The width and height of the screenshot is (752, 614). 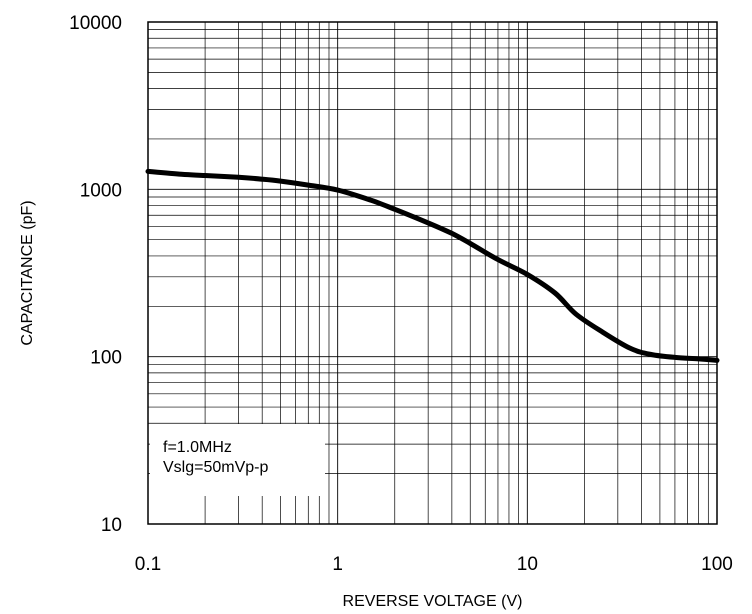 I want to click on y-tick-label: 1000, so click(x=101, y=190).